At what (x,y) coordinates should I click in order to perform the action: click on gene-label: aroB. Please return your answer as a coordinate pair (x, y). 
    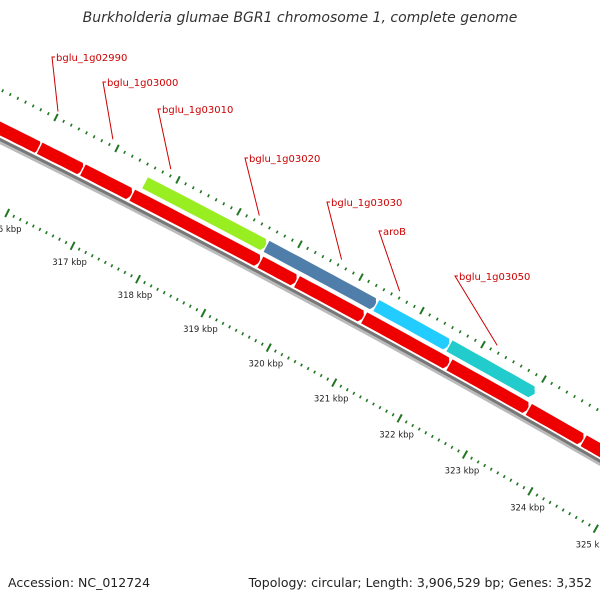
    Looking at the image, I should click on (394, 232).